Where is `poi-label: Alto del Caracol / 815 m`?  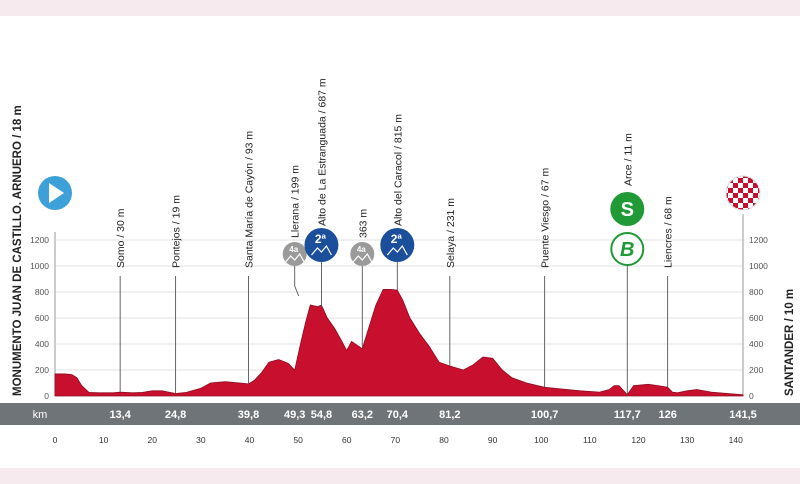 poi-label: Alto del Caracol / 815 m is located at coordinates (398, 170).